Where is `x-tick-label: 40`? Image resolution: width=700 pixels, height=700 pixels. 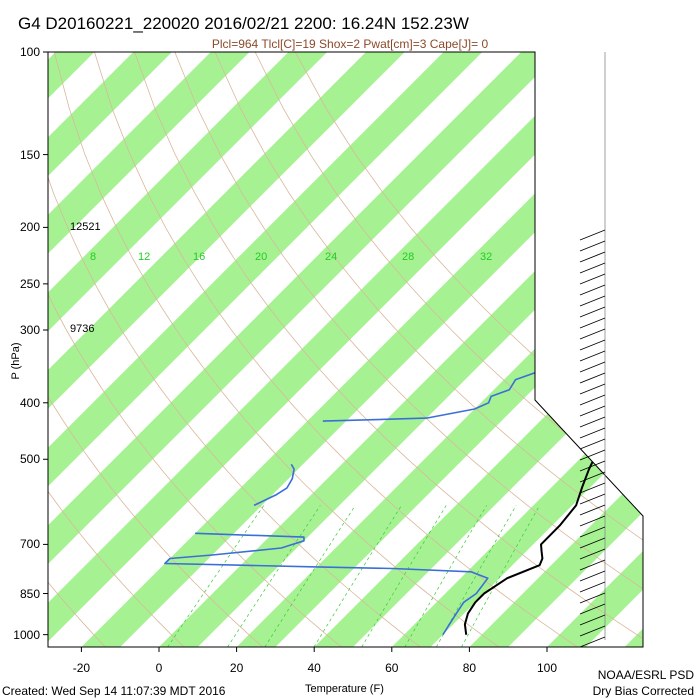 x-tick-label: 40 is located at coordinates (314, 668).